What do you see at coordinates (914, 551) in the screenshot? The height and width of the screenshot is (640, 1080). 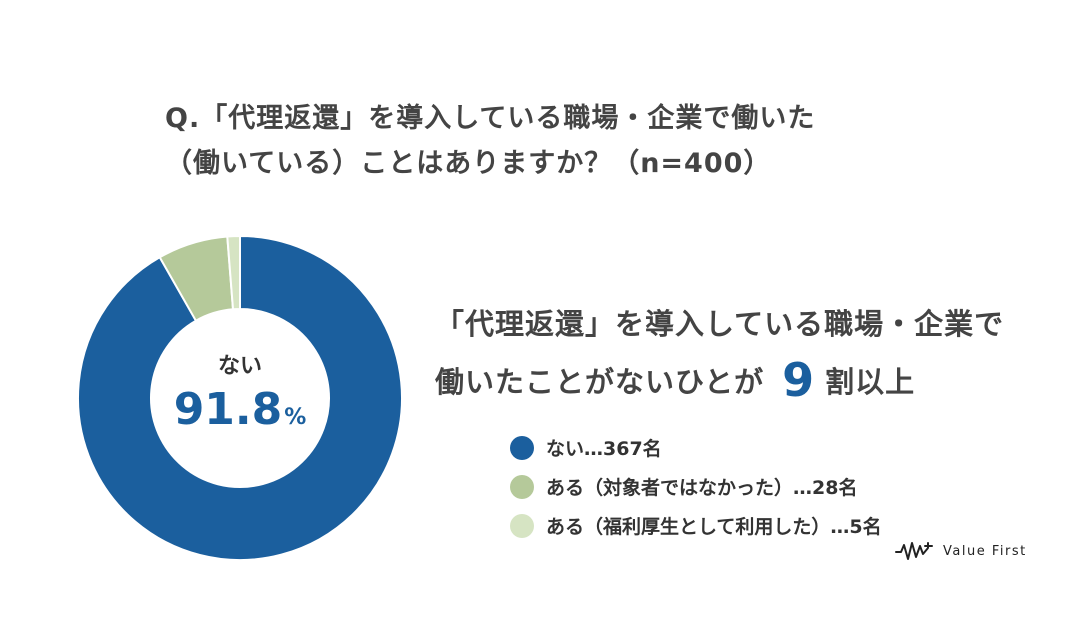 I see `logo-mark-icon` at bounding box center [914, 551].